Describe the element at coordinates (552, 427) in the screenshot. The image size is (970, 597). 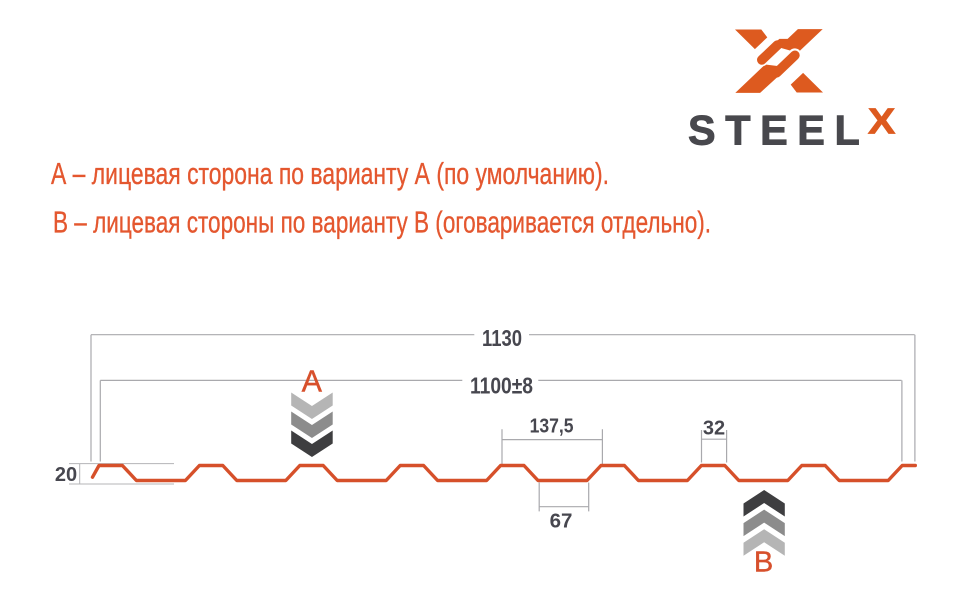
I see `svg-text: 137,5` at that location.